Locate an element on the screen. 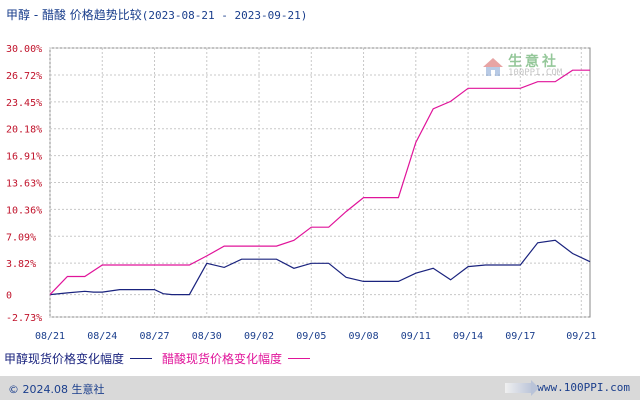 This screenshot has width=640, height=400. x-tick-label: 08/27 is located at coordinates (154, 336).